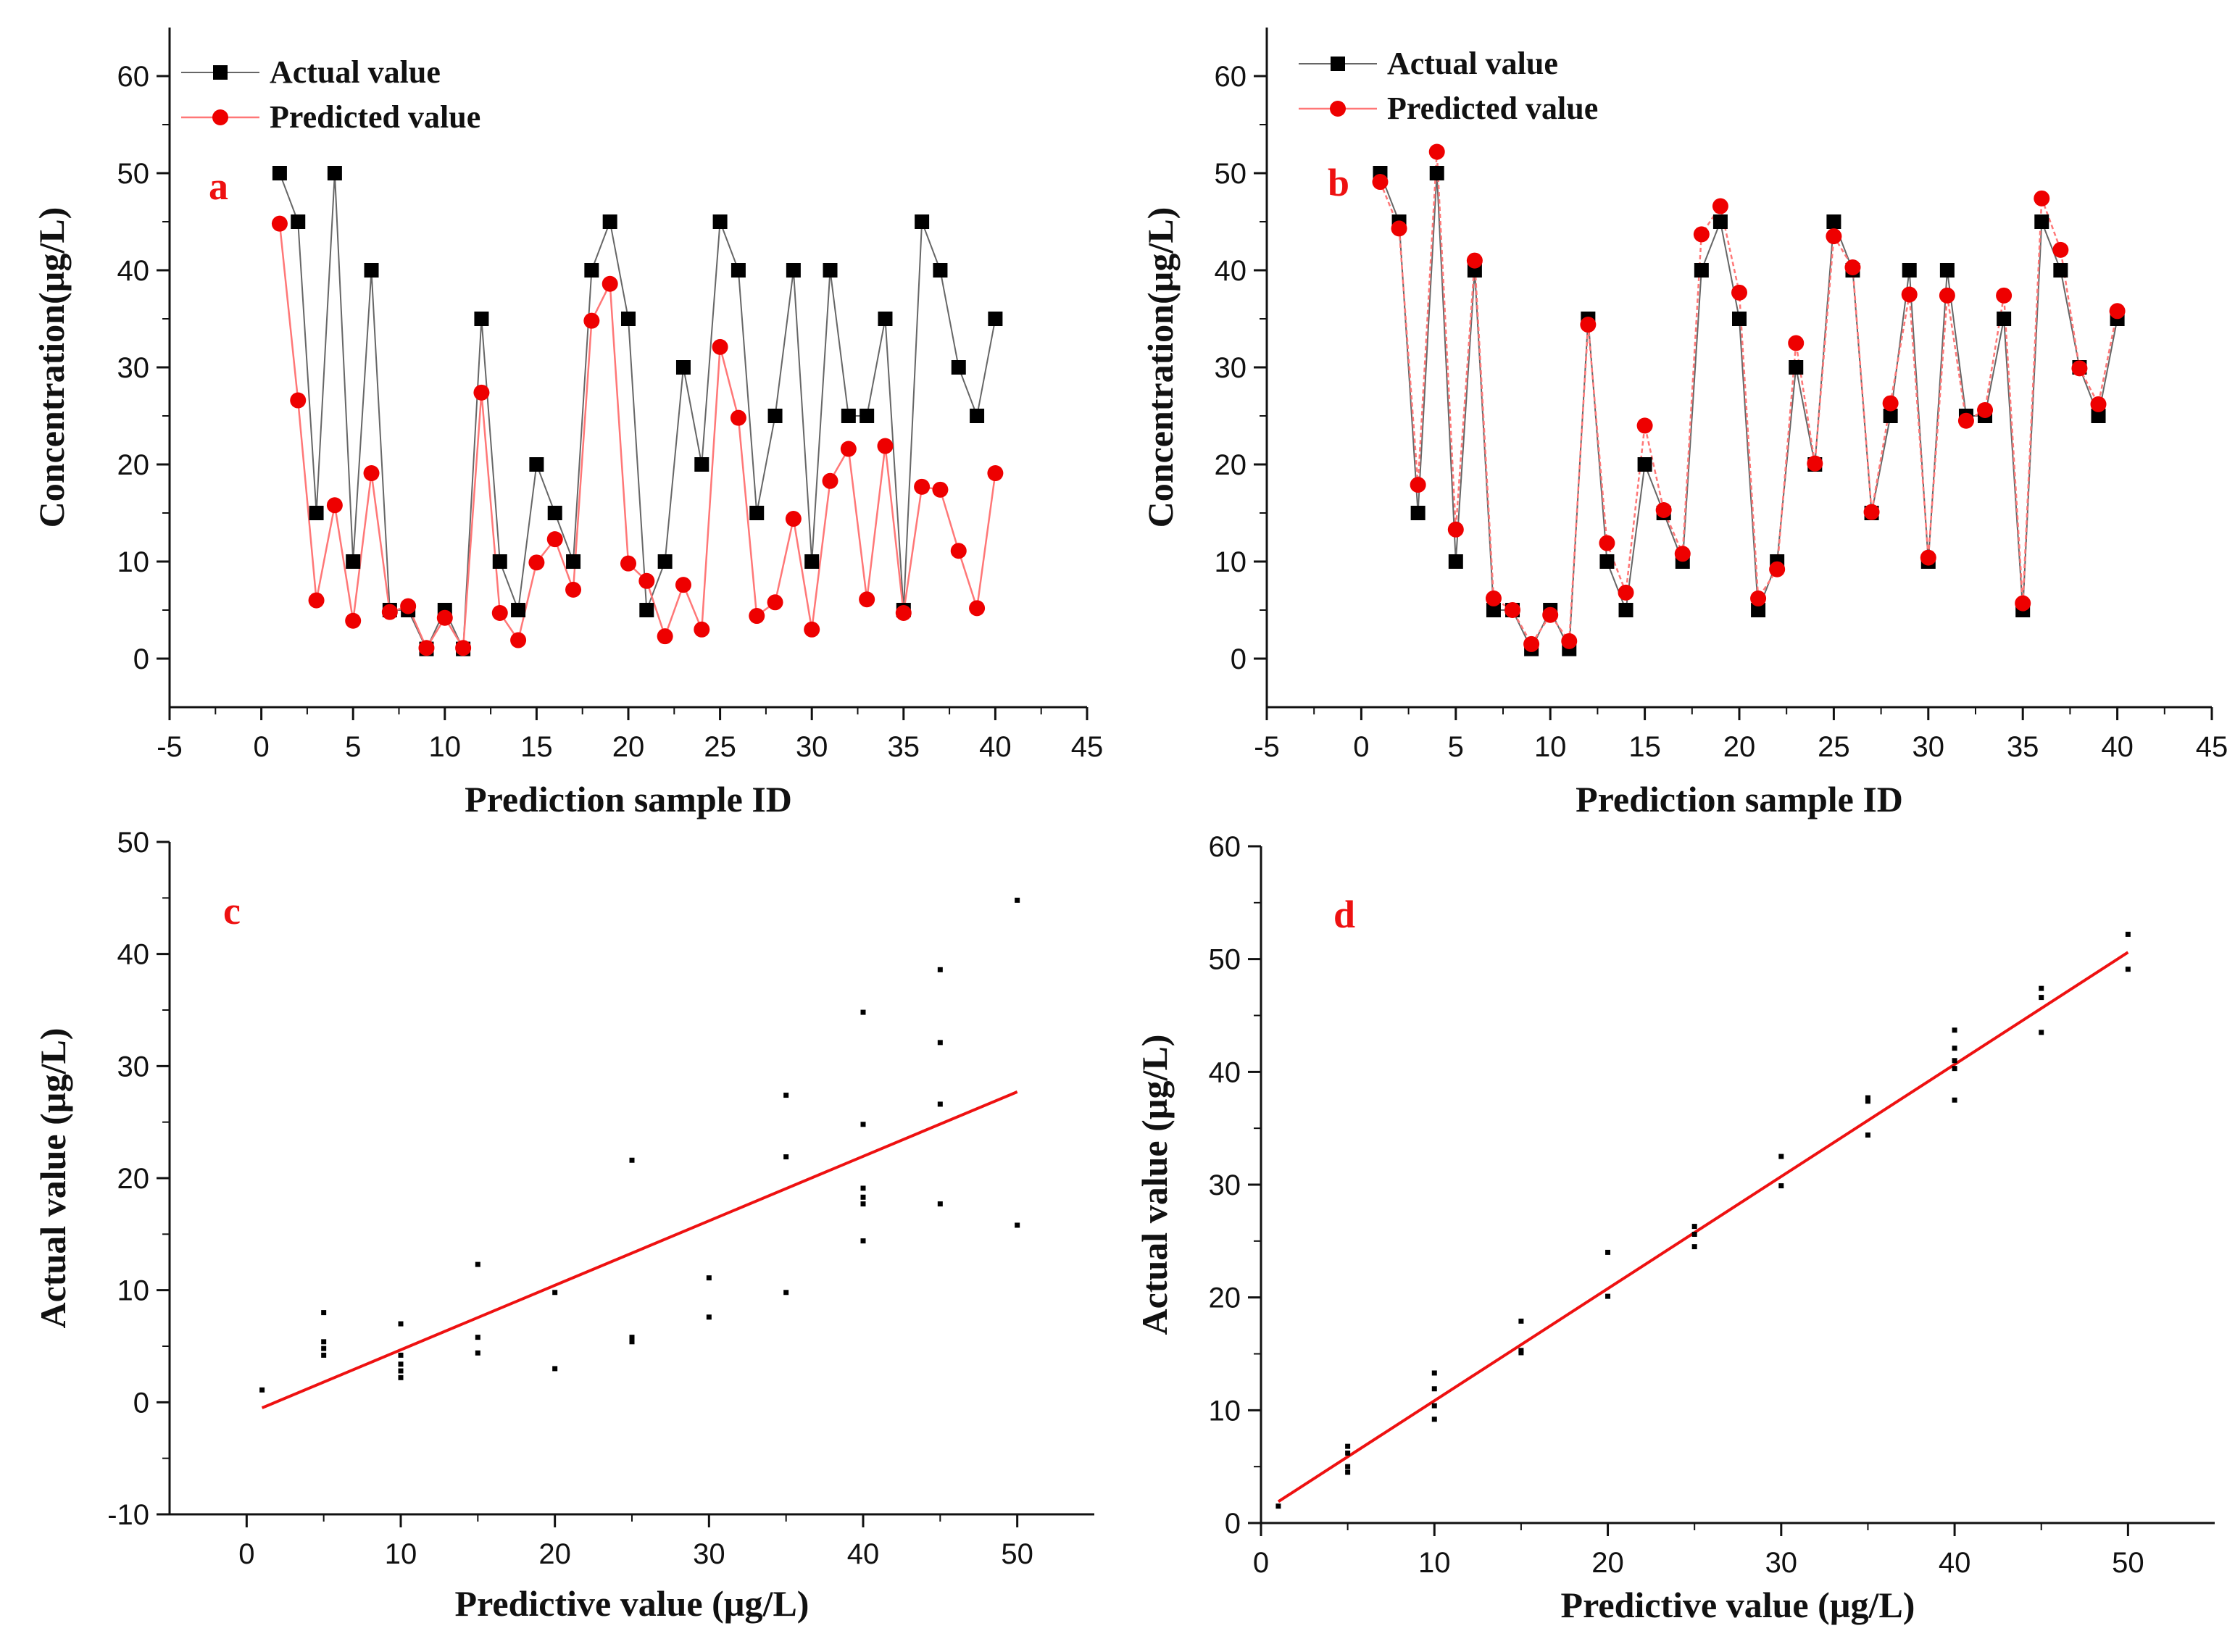  I want to click on y-tick-label: 60, so click(1225, 847).